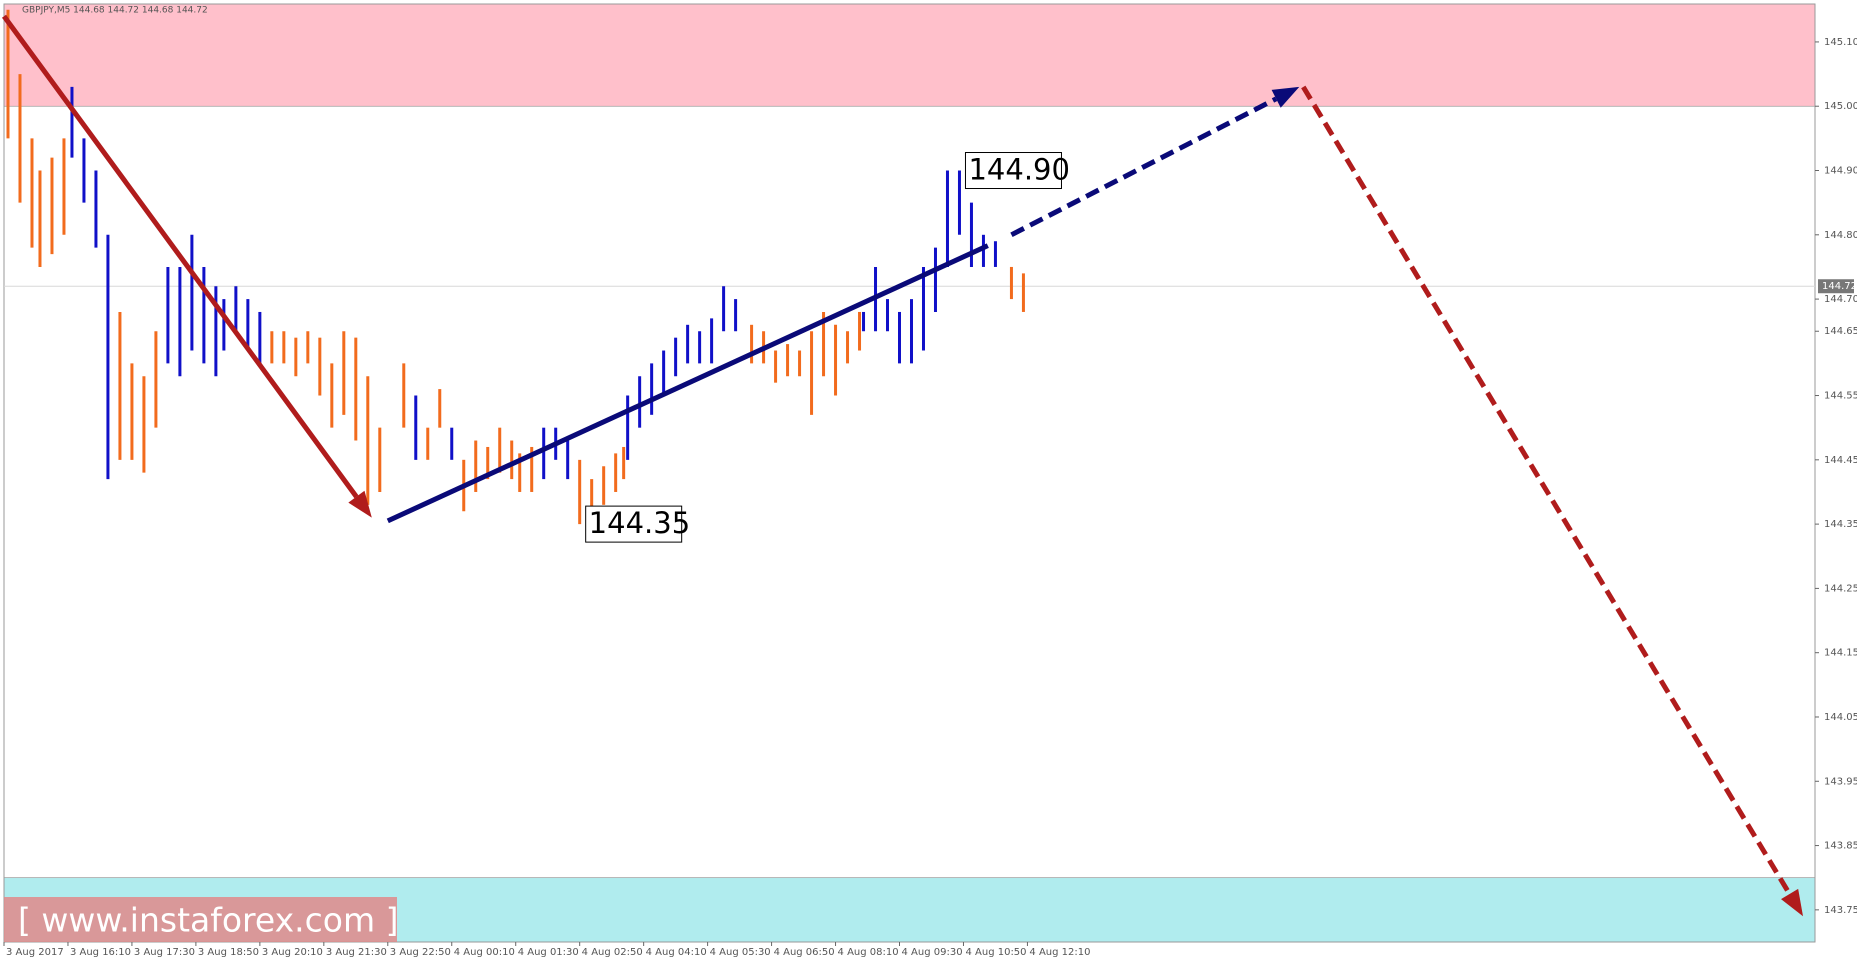 The image size is (1857, 965). I want to click on zone, so click(909, 55).